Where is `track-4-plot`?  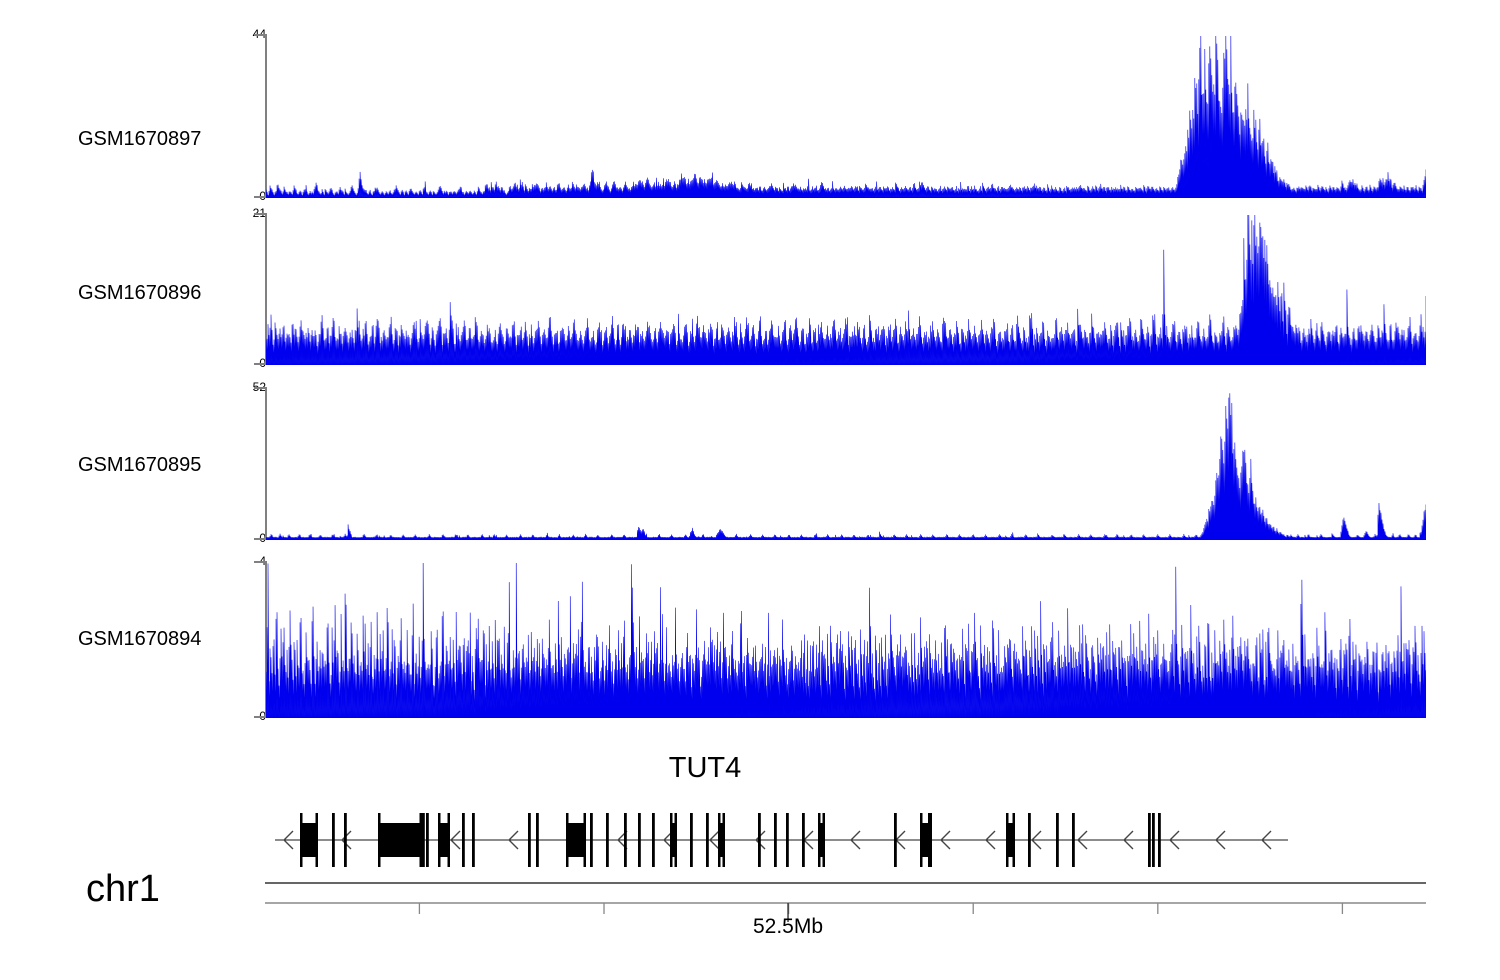
track-4-plot is located at coordinates (846, 639).